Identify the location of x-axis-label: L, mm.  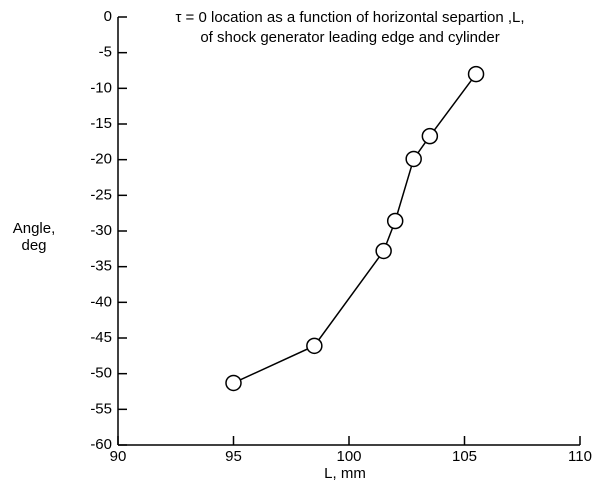
(345, 473).